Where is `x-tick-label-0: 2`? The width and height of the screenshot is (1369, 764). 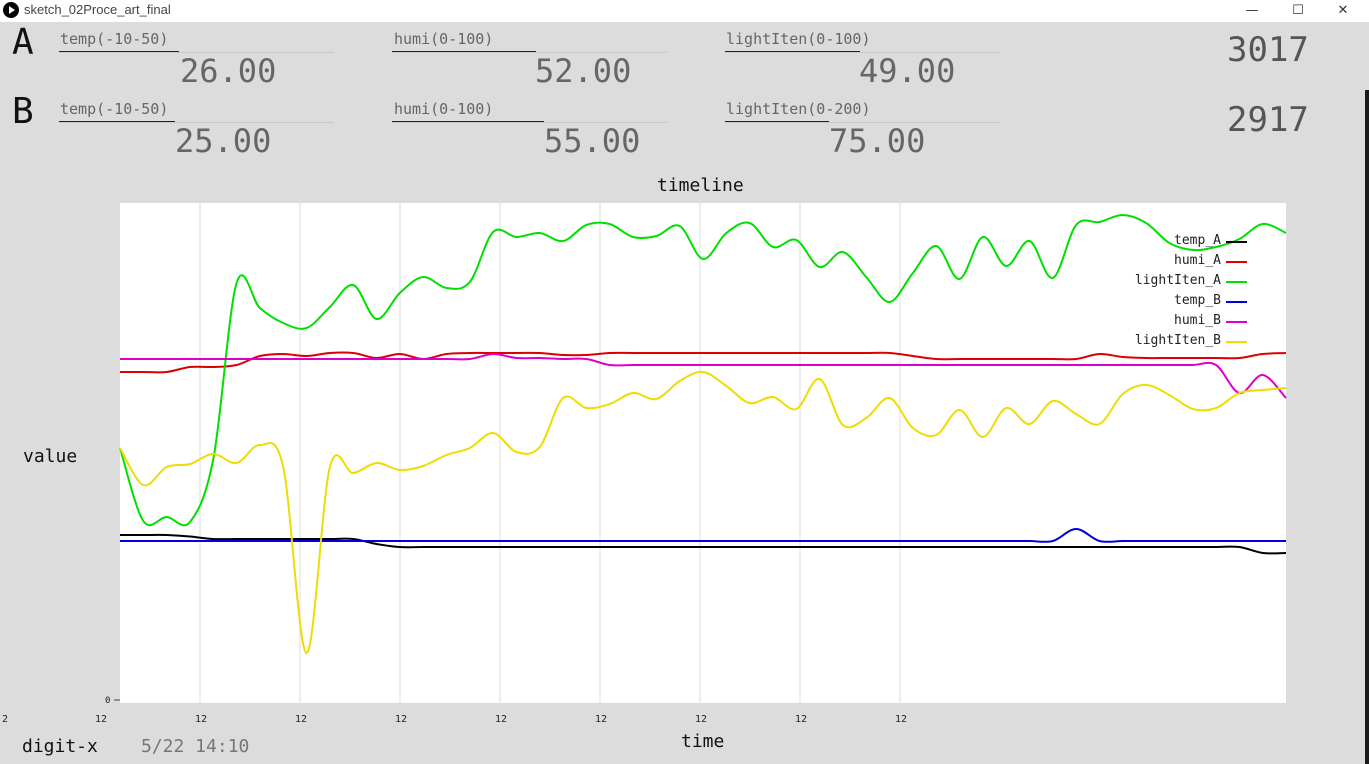
x-tick-label-0: 2 is located at coordinates (5, 719).